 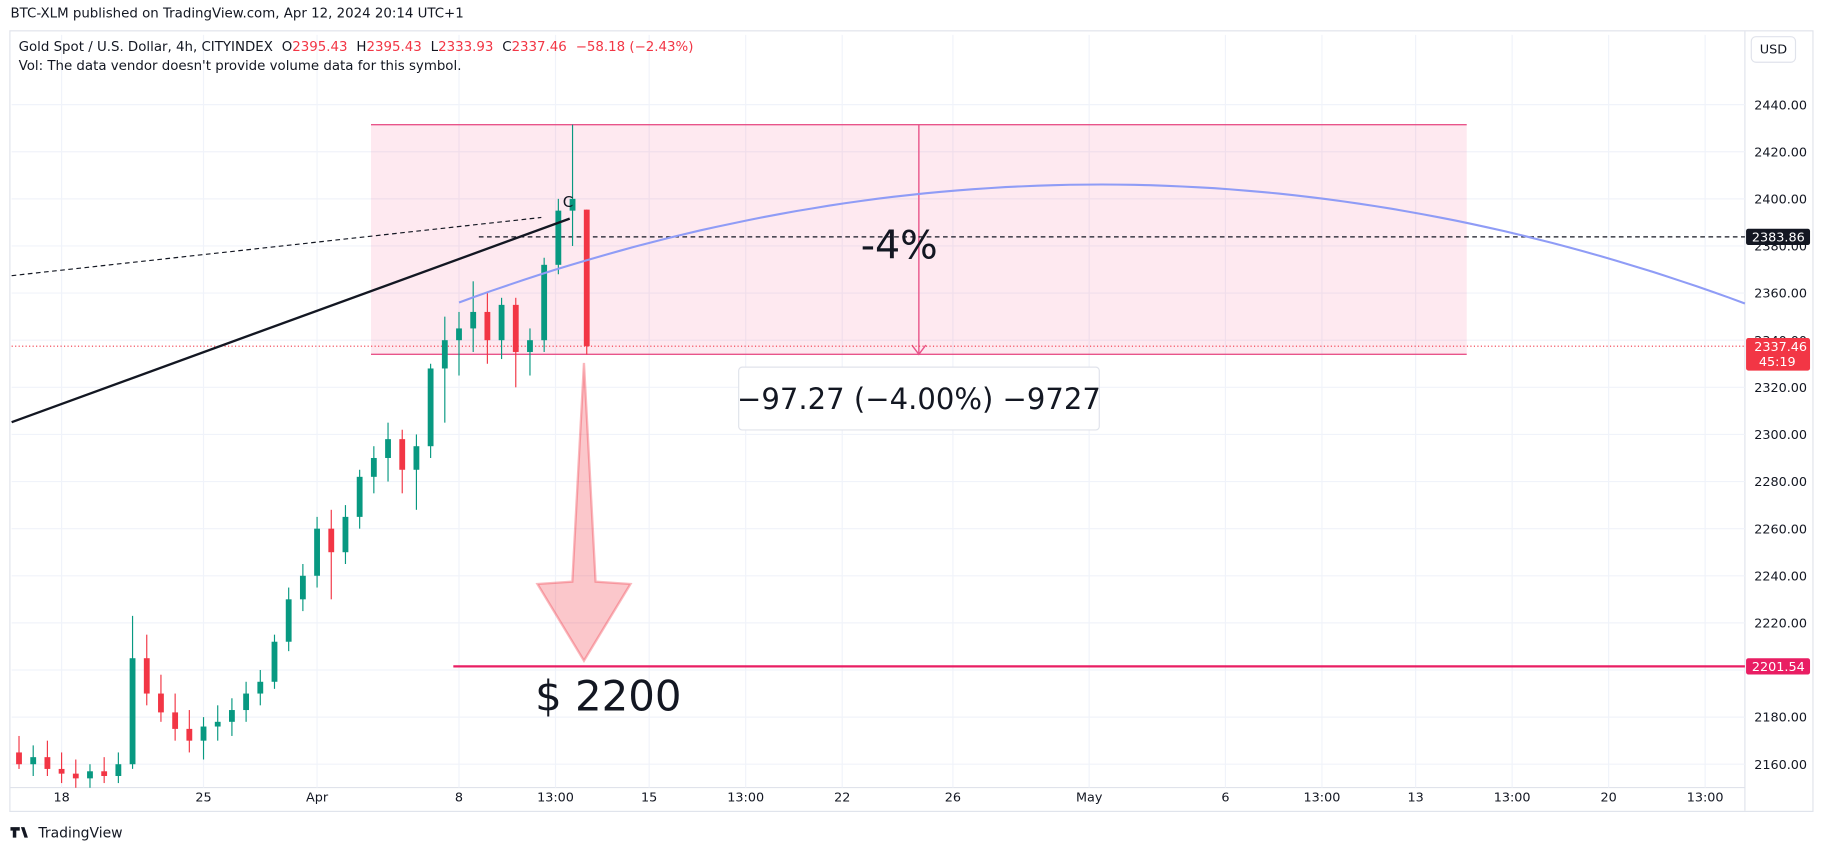 I want to click on measure-label: −97.27 (−4.00%) −9727, so click(x=919, y=399).